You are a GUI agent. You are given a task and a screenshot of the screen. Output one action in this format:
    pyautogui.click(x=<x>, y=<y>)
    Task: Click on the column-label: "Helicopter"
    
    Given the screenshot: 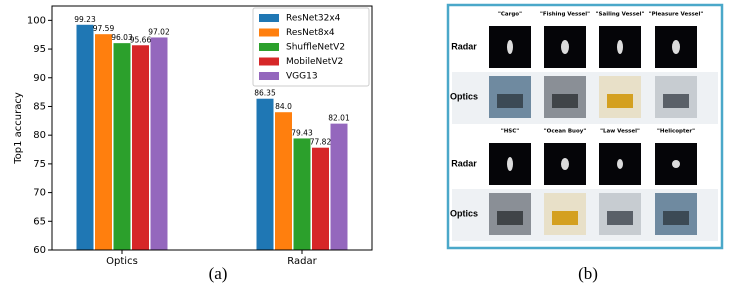 What is the action you would take?
    pyautogui.click(x=676, y=132)
    